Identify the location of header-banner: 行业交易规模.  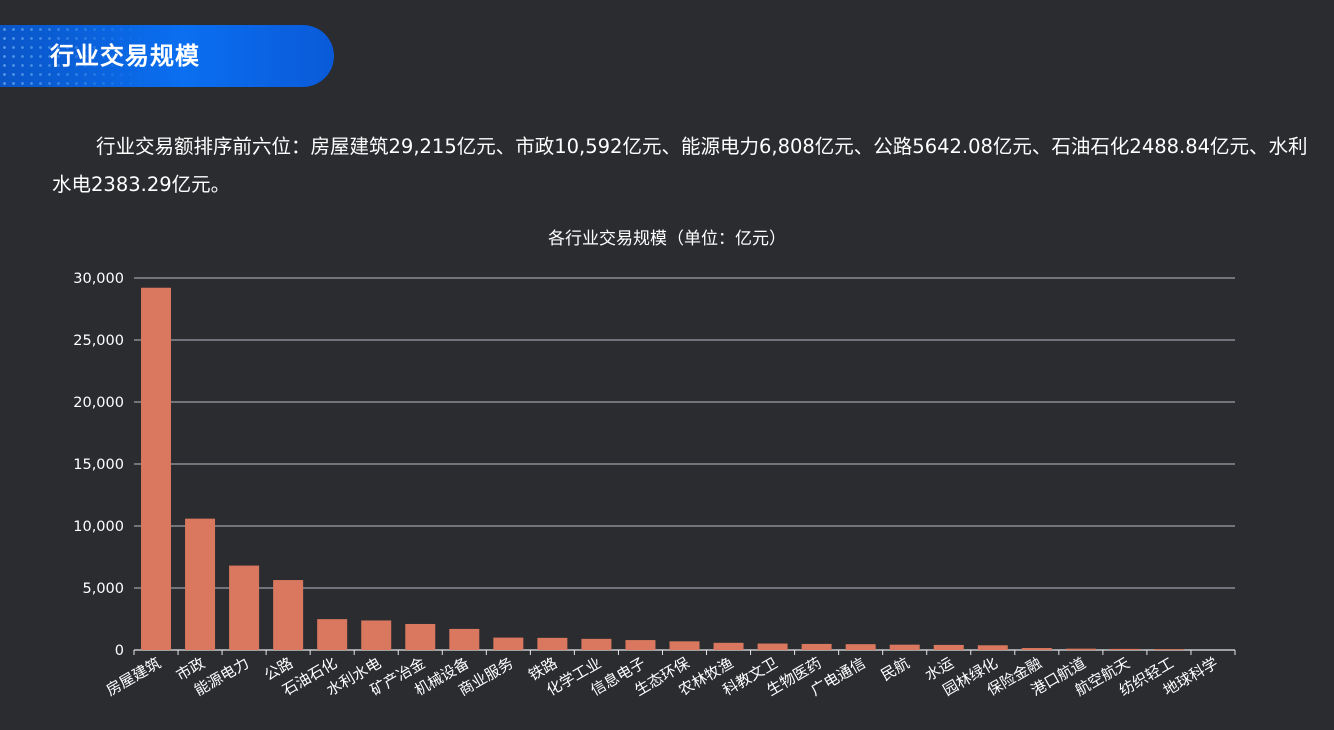
(167, 56).